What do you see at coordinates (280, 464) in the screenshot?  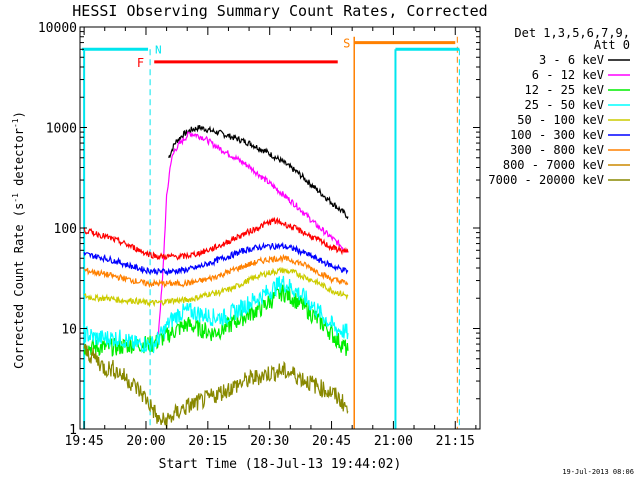 I see `x-axis-label: Start Time (18-Jul-13 19:44:02)` at bounding box center [280, 464].